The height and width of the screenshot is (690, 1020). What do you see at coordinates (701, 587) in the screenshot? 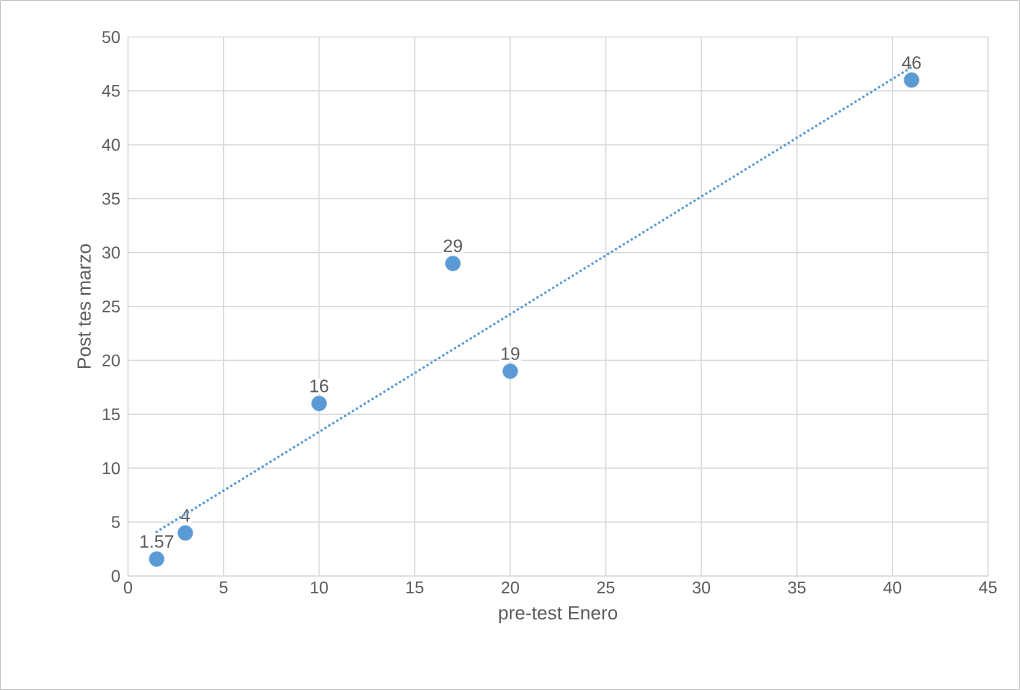
I see `x-tick-label: 30` at bounding box center [701, 587].